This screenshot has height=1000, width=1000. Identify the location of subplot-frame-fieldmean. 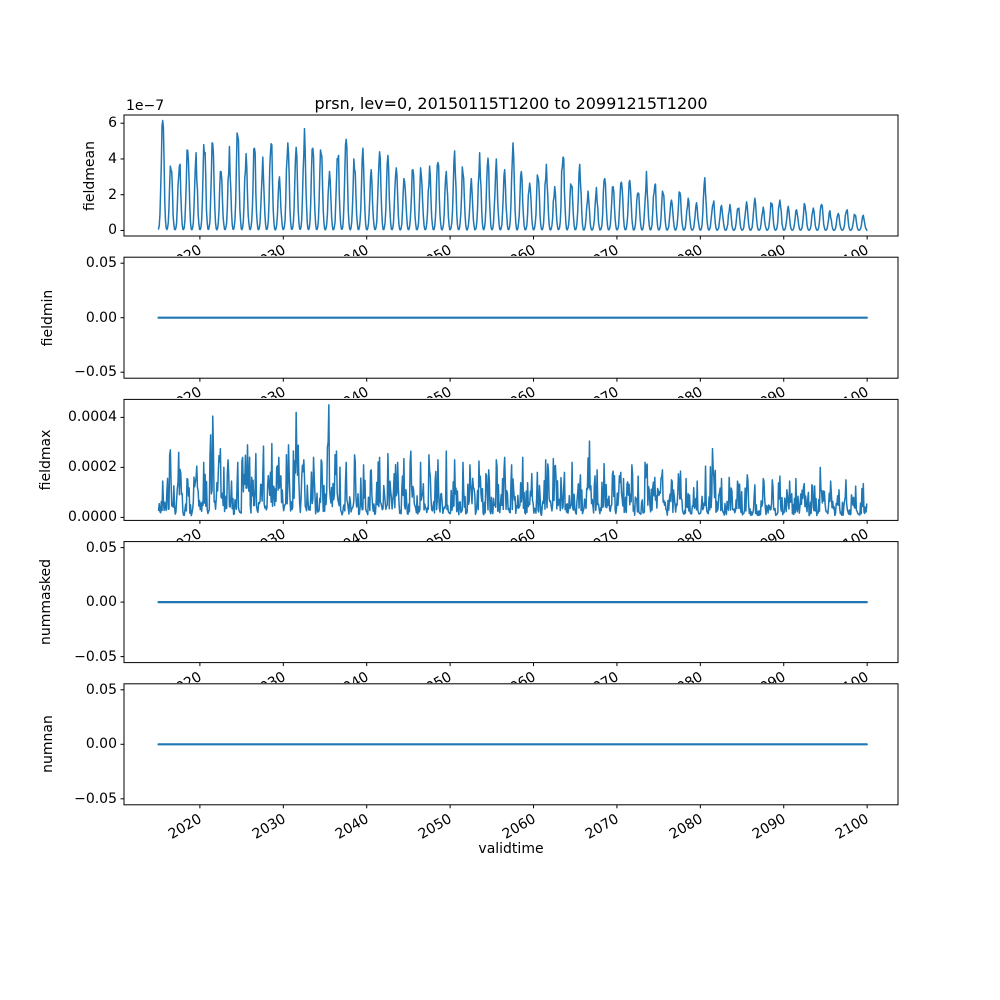
(511, 175).